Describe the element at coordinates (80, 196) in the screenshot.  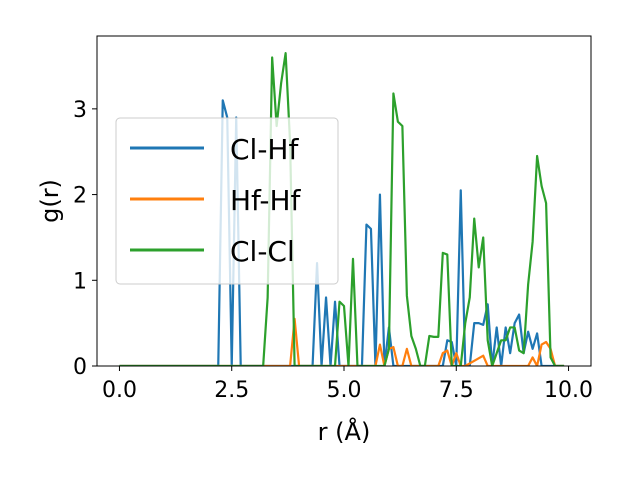
I see `y-tick-label: 2` at that location.